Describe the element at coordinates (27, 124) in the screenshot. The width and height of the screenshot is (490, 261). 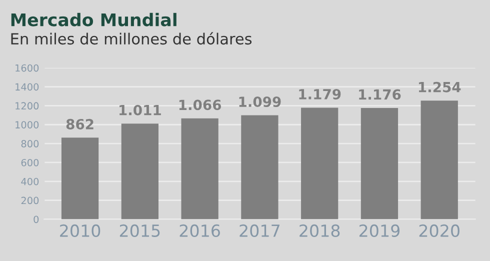
I see `y-tick-label: 1000` at that location.